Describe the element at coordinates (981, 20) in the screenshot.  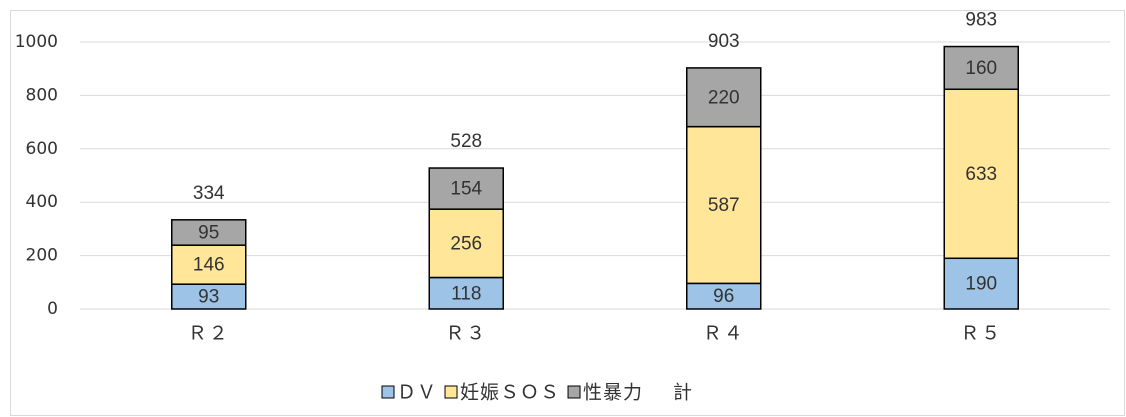
I see `total-label: 983` at that location.